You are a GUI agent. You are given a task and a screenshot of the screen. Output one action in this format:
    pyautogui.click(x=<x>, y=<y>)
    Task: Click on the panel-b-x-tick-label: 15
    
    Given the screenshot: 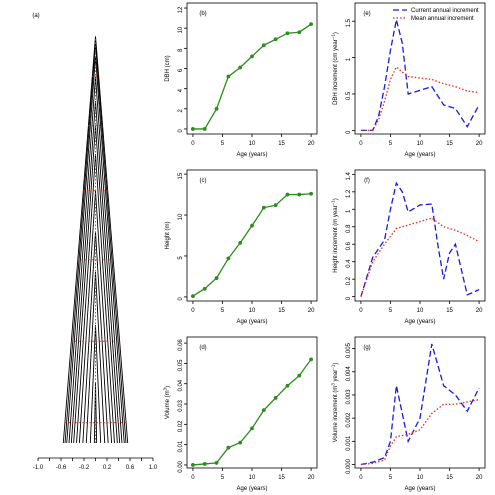 What is the action you would take?
    pyautogui.click(x=281, y=144)
    